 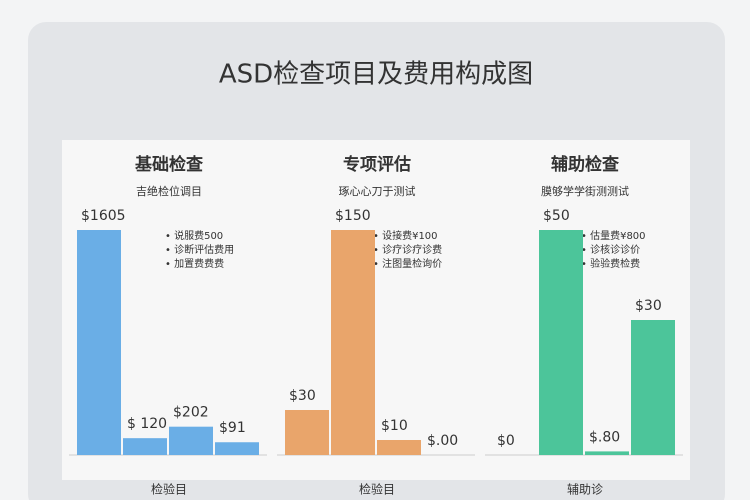 What do you see at coordinates (585, 191) in the screenshot?
I see `panel-subtitle: 膜够学学街测测试` at bounding box center [585, 191].